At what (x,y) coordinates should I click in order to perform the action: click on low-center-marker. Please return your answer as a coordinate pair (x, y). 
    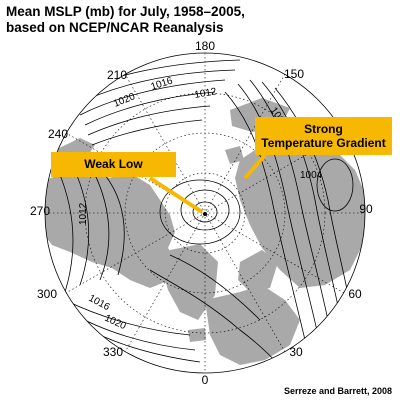
    Looking at the image, I should click on (205, 214).